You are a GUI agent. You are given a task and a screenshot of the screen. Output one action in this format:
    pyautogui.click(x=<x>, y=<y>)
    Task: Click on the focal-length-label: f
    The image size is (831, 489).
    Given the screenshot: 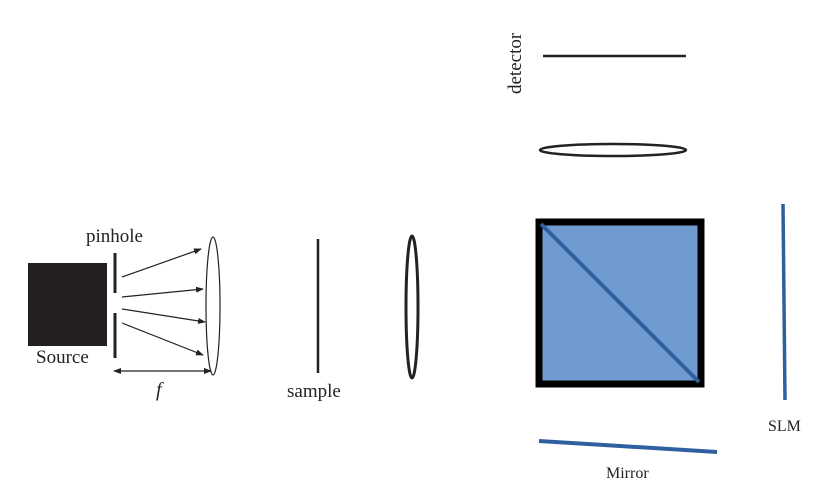 What is the action you would take?
    pyautogui.click(x=160, y=390)
    